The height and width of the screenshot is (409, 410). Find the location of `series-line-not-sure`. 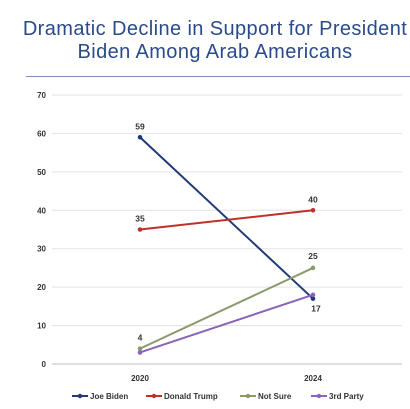

series-line-not-sure is located at coordinates (226, 308).